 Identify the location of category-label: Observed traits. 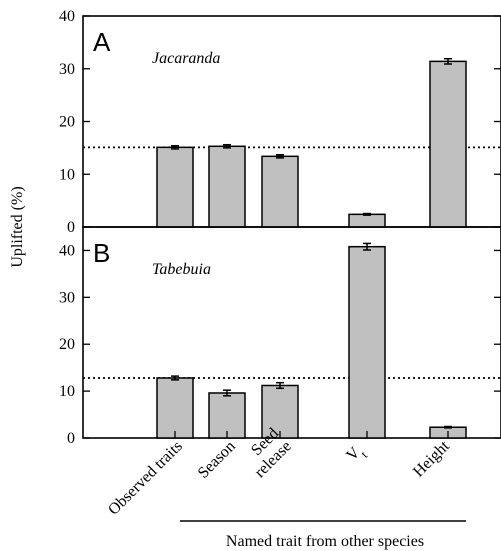
(145, 478).